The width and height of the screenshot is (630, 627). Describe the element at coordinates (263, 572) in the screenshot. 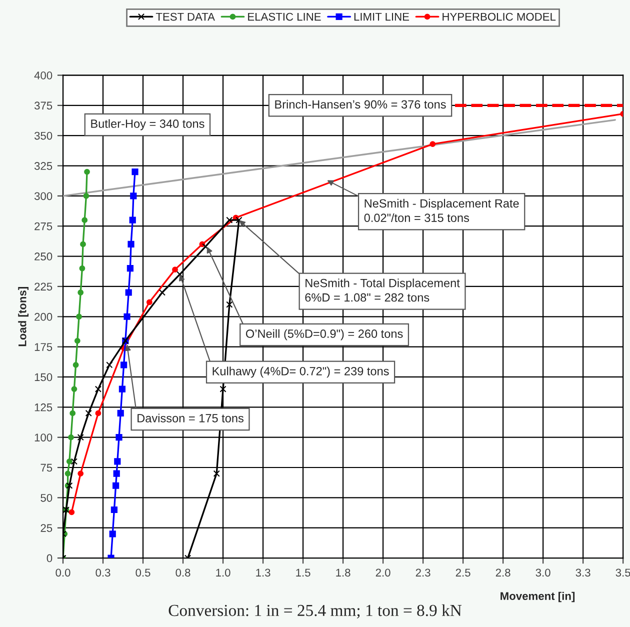

I see `x-tick-label: 1.3` at that location.